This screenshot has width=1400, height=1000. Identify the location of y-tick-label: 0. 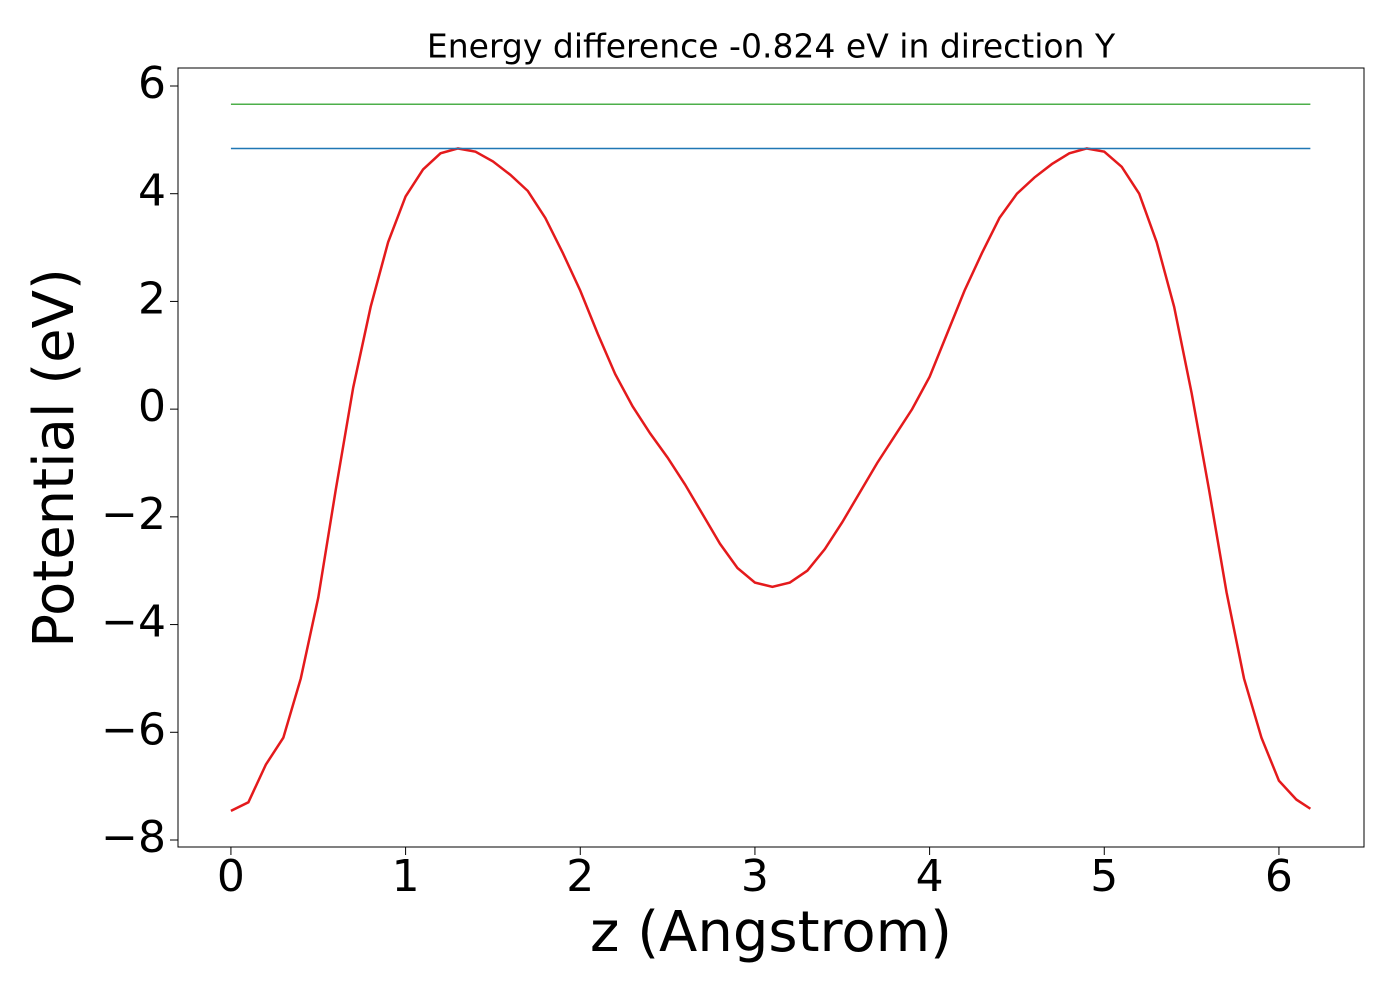
(152, 406).